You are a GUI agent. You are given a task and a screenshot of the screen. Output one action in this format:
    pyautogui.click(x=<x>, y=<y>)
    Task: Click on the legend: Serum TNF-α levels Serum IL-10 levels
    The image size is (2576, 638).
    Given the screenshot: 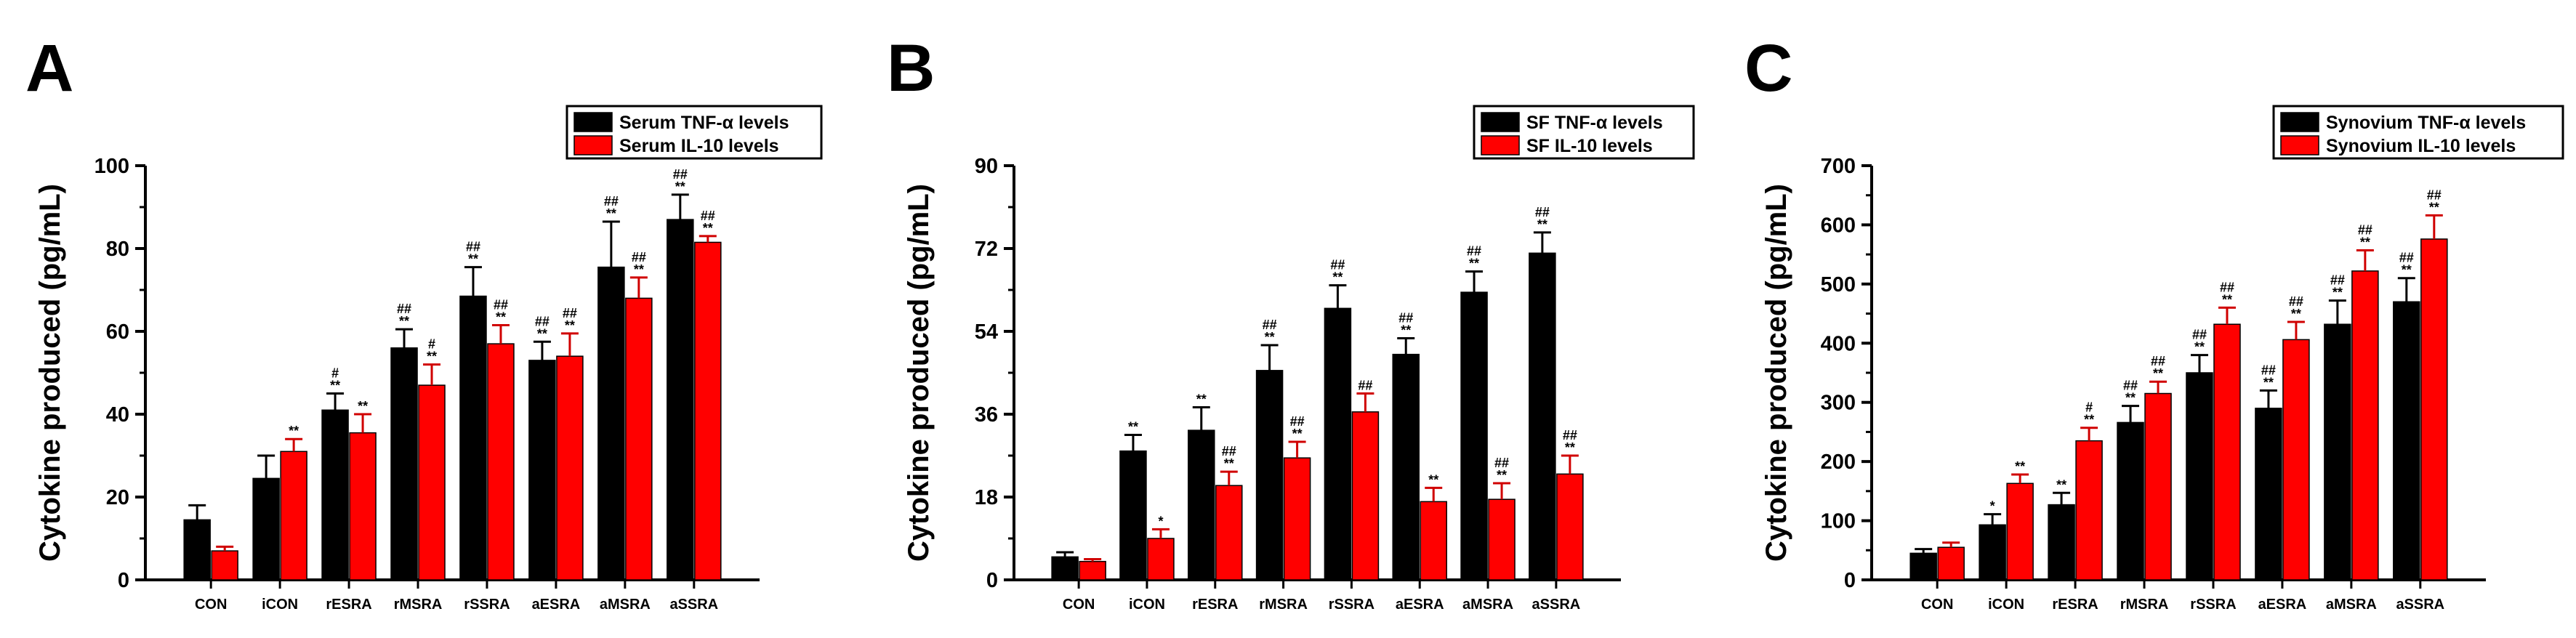 What is the action you would take?
    pyautogui.click(x=694, y=133)
    